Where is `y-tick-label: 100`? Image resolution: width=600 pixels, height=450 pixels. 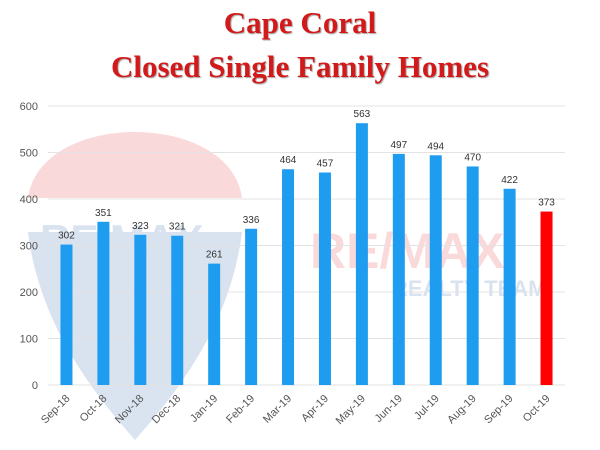 y-tick-label: 100 is located at coordinates (29, 340).